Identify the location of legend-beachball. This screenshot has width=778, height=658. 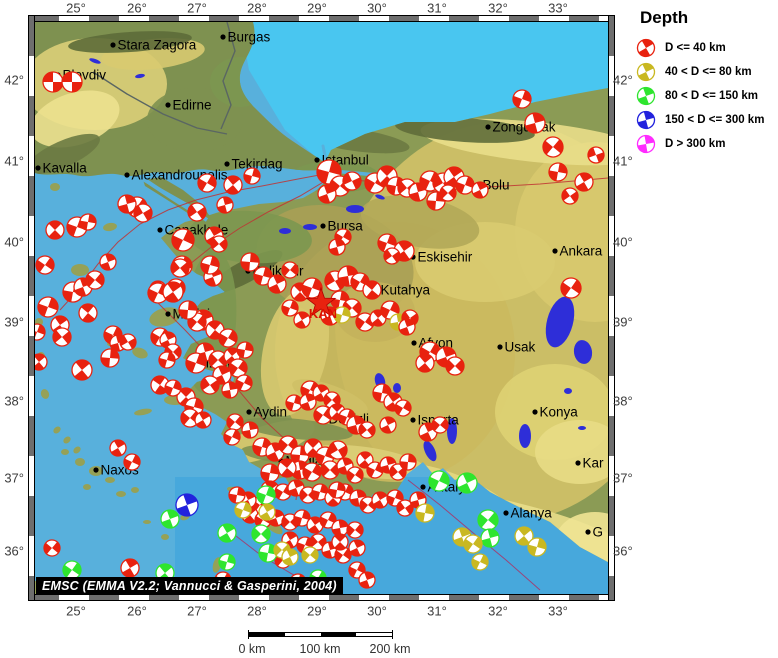
(646, 120).